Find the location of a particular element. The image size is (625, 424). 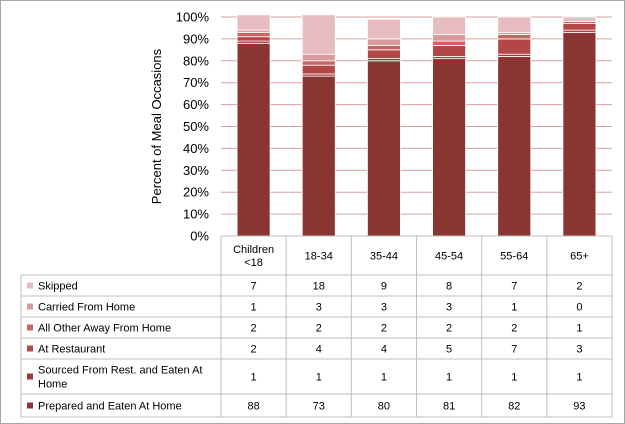

data-label: 81 is located at coordinates (449, 407).